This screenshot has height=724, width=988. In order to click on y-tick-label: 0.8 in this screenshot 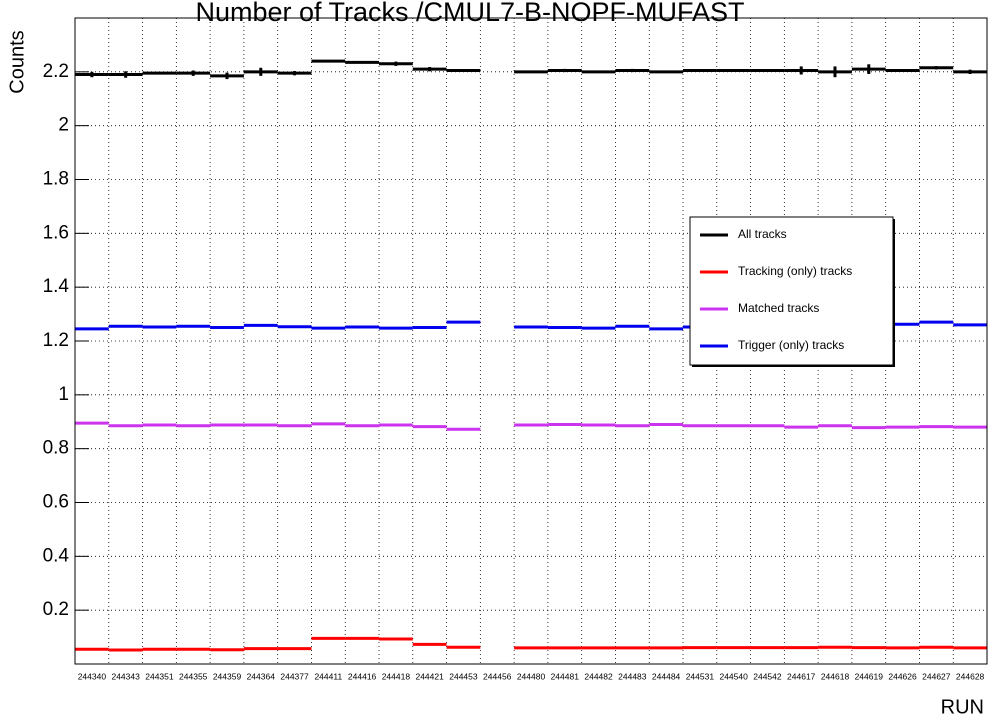, I will do `click(56, 448)`.